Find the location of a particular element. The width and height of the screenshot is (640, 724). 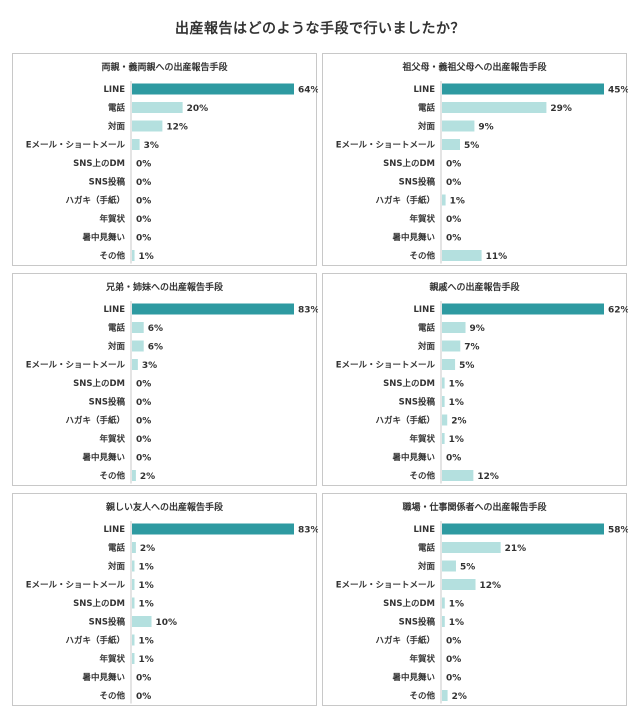

data-label: 29% is located at coordinates (561, 109).